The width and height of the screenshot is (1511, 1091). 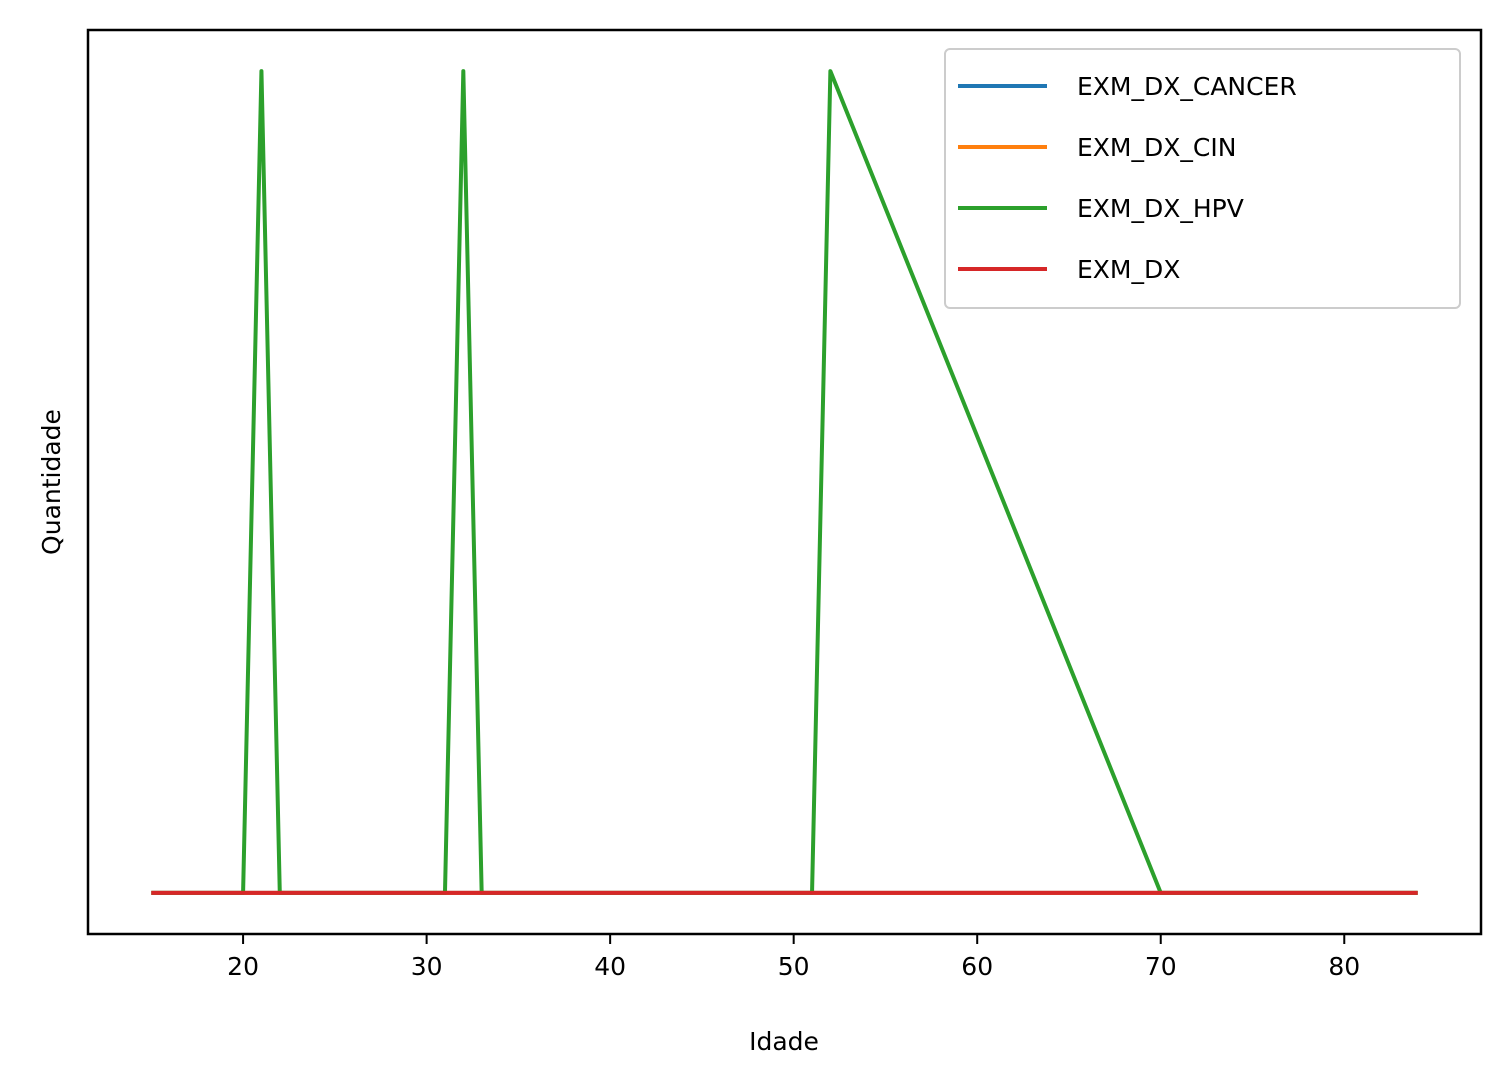 I want to click on x-tick-label: 80, so click(x=1344, y=966).